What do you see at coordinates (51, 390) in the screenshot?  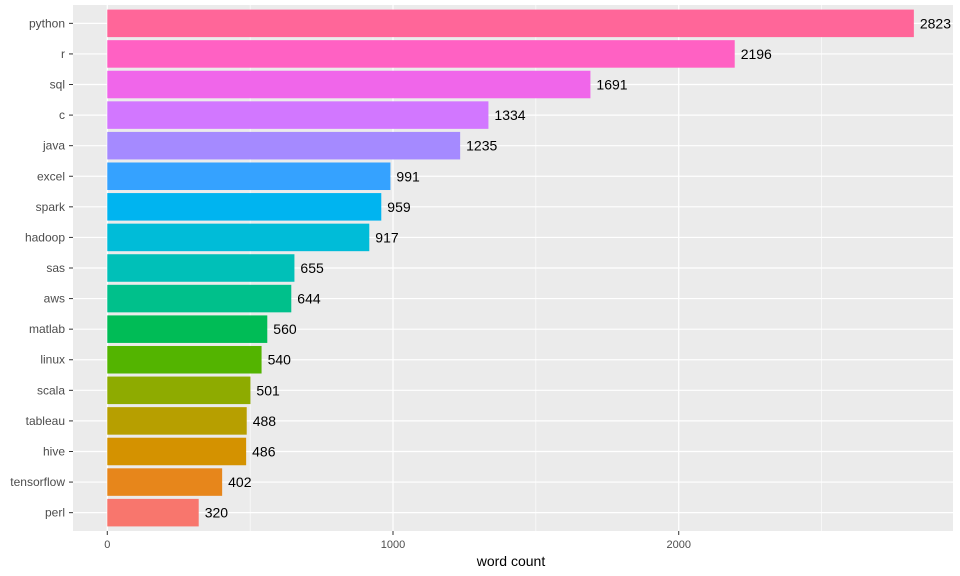 I see `y-tick-label-scala: scala` at bounding box center [51, 390].